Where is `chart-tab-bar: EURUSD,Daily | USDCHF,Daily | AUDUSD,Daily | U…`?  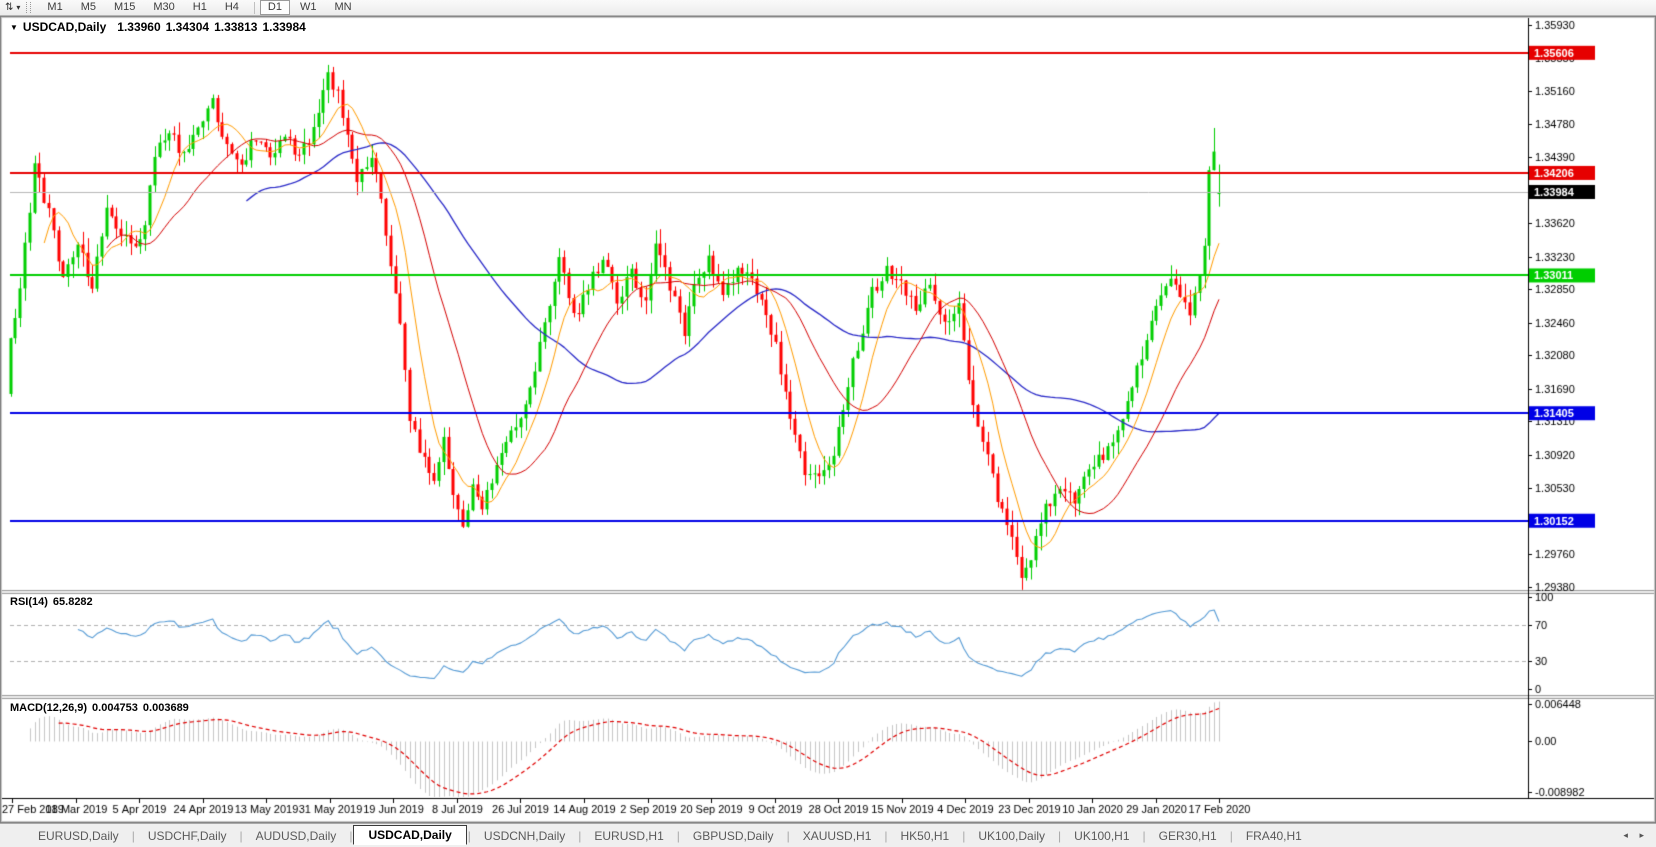 chart-tab-bar: EURUSD,Daily | USDCHF,Daily | AUDUSD,Daily | U… is located at coordinates (828, 835).